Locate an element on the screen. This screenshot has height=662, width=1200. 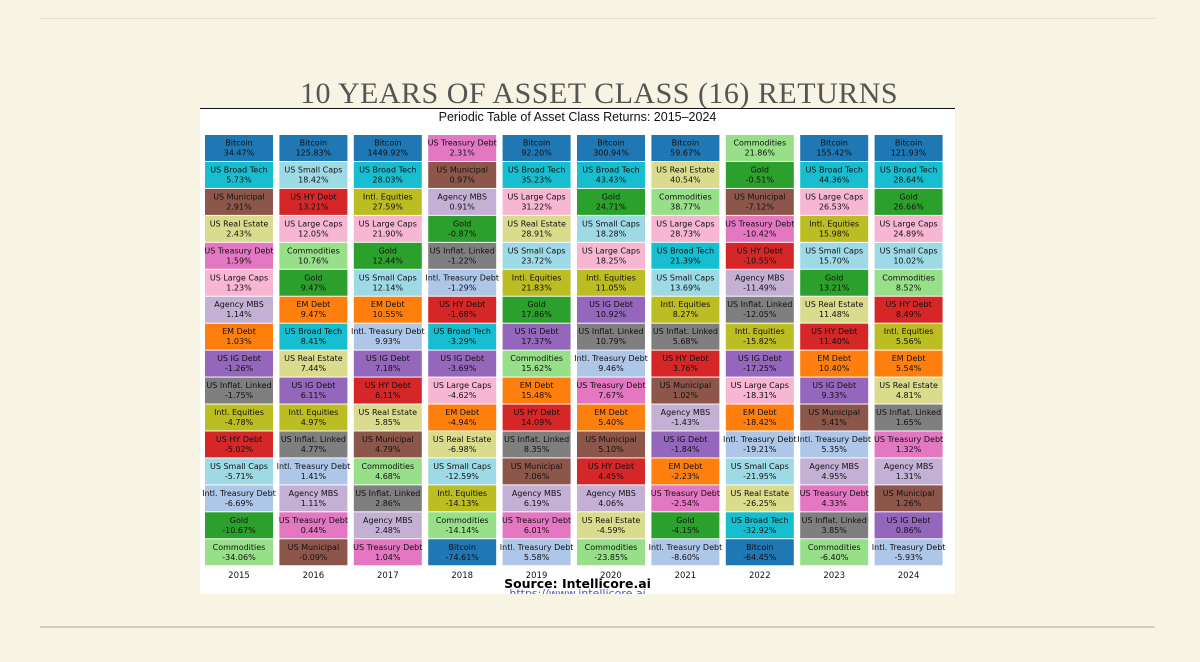
cell-return-value: 4.95% is located at coordinates (834, 476).